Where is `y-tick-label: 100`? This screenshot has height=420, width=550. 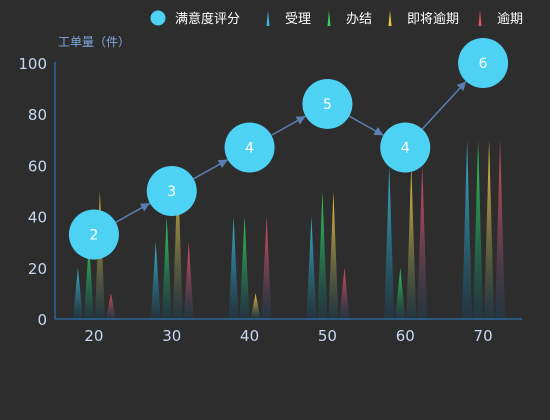 y-tick-label: 100 is located at coordinates (32, 64).